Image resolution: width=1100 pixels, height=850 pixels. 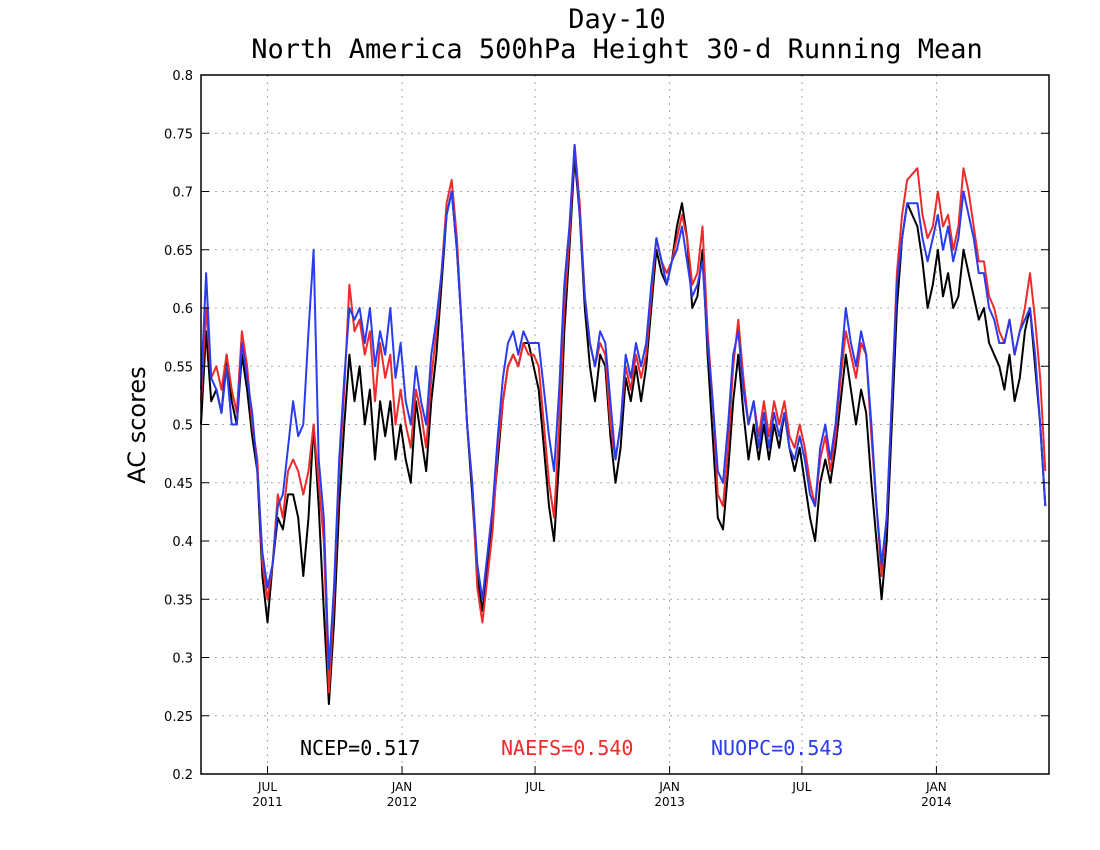 What do you see at coordinates (182, 542) in the screenshot?
I see `y-tick-label: 0.4` at bounding box center [182, 542].